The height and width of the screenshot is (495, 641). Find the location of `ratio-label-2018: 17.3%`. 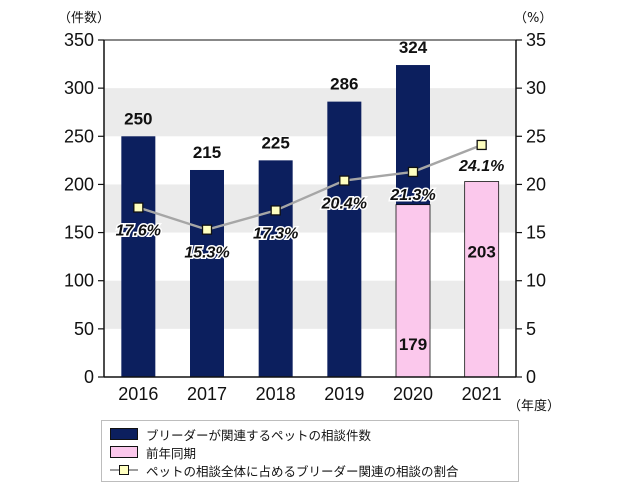

ratio-label-2018: 17.3% is located at coordinates (275, 233).